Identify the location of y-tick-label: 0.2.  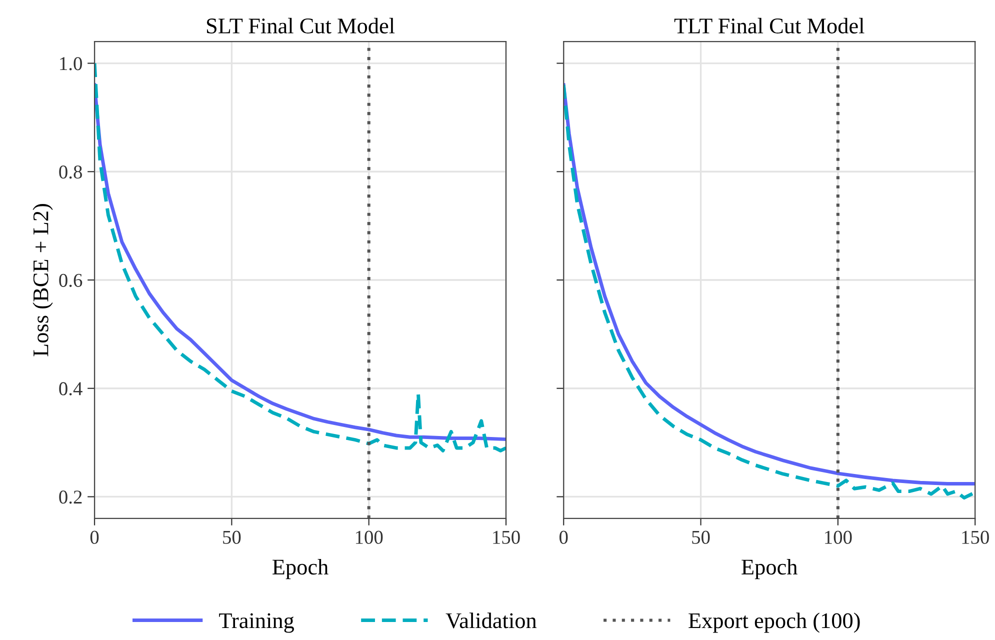
(70, 497).